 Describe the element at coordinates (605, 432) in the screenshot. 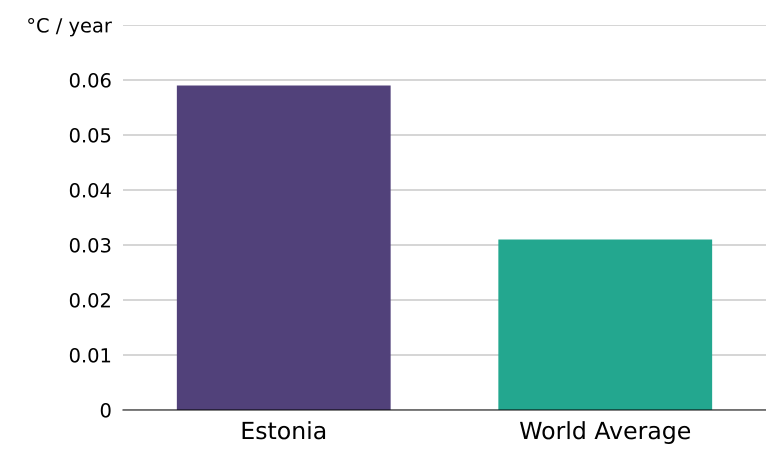

I see `x-tick-label: World Average` at that location.